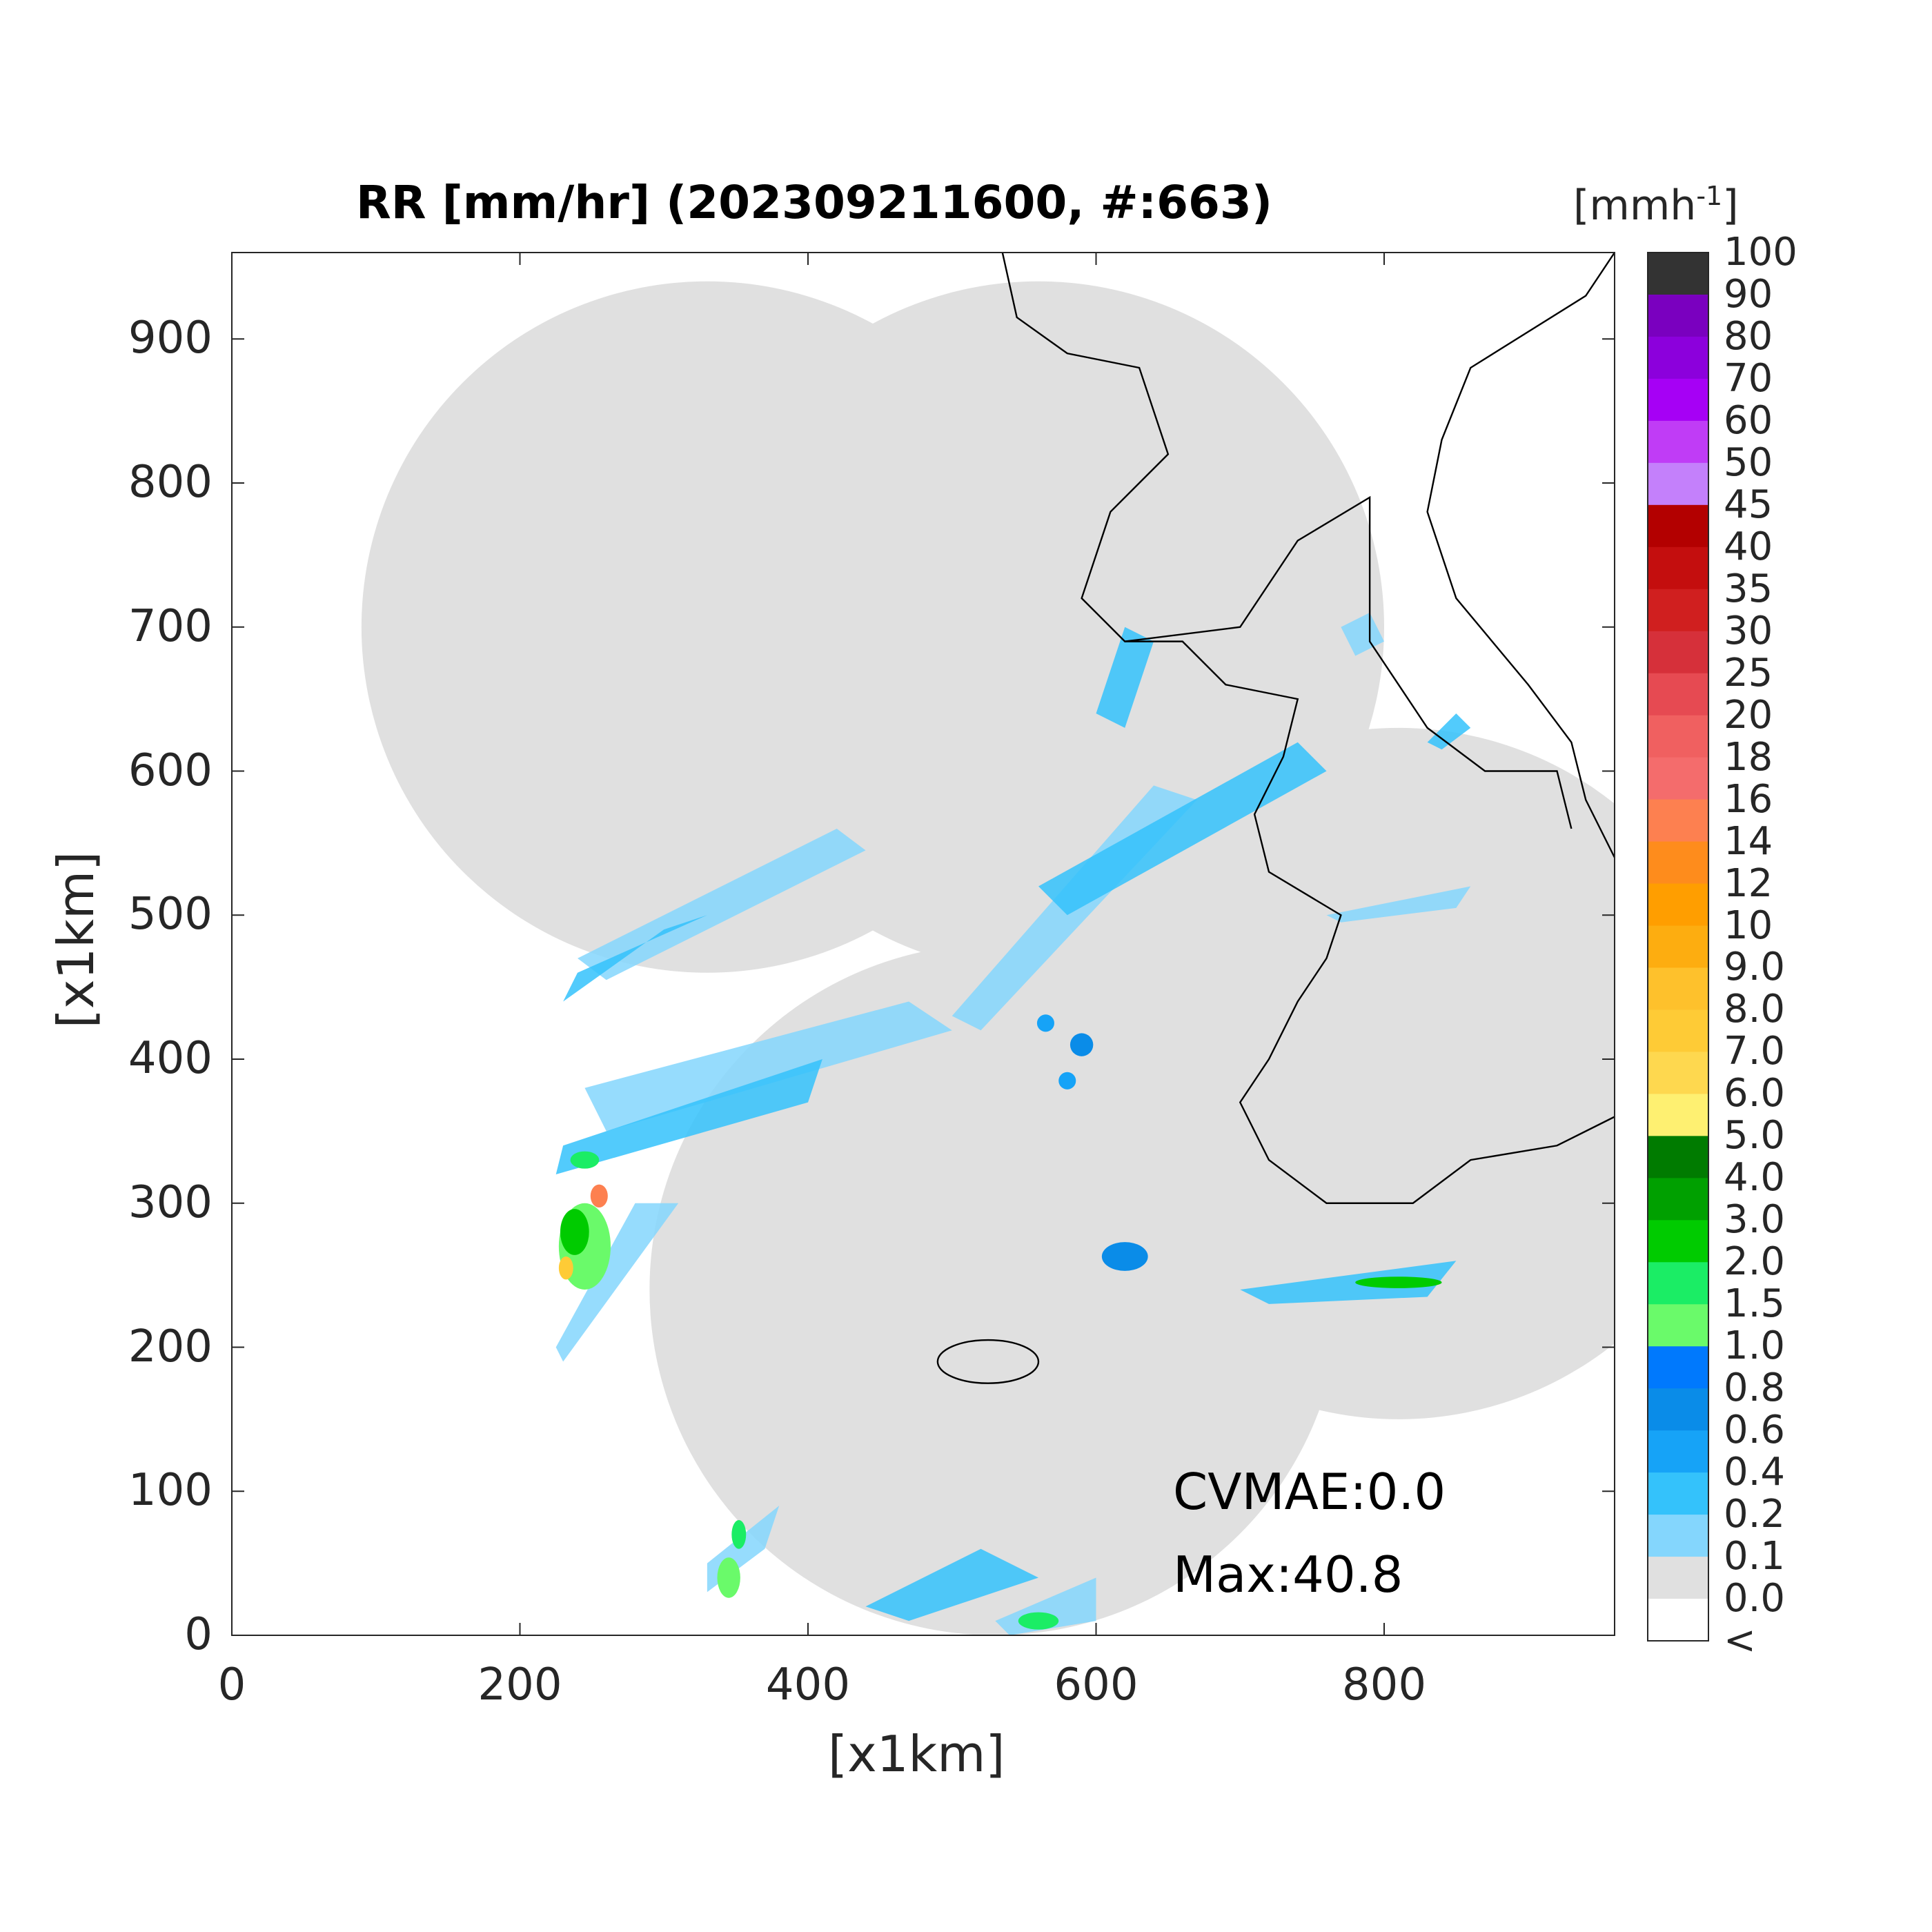  I want to click on x-tick-label: 600, so click(1096, 1685).